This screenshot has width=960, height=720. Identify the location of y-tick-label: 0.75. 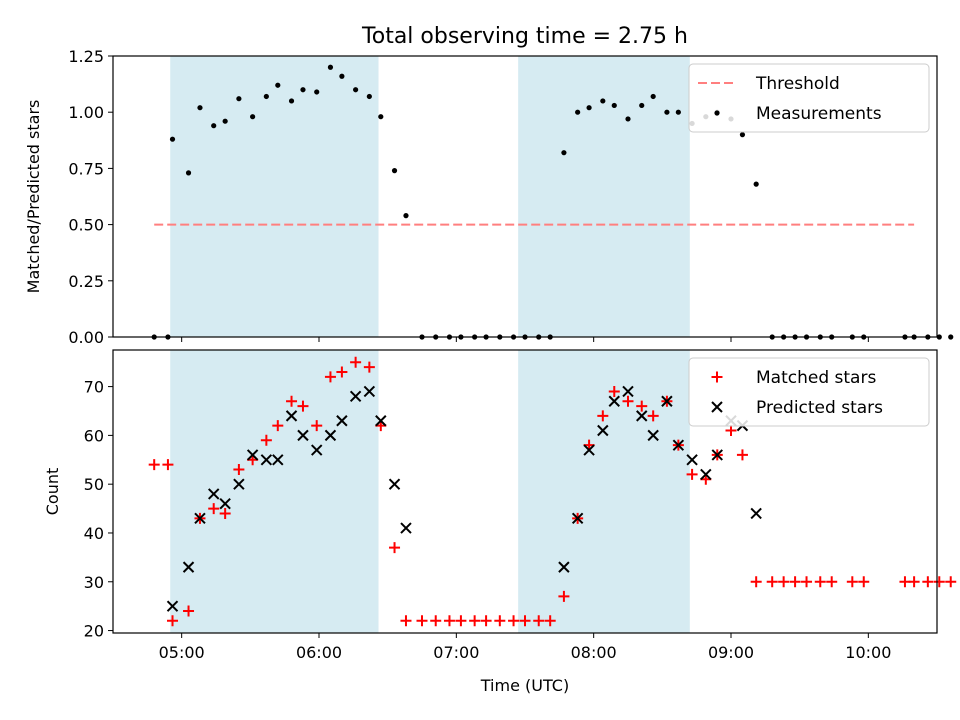
(86, 168).